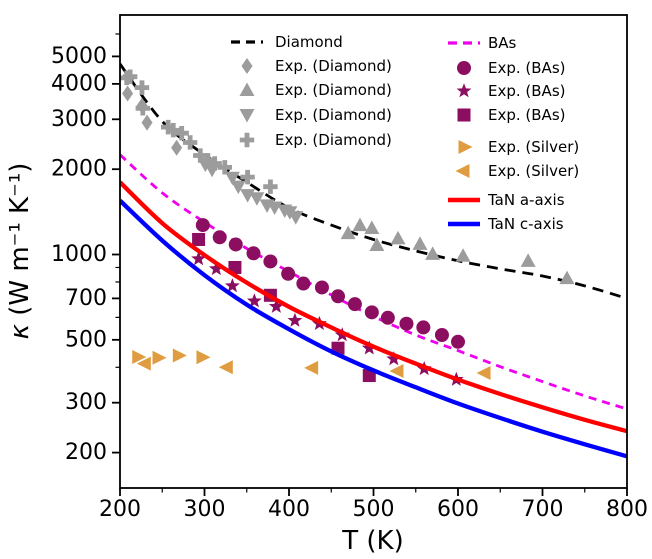 Image resolution: width=652 pixels, height=559 pixels. I want to click on legend-swatch-circle, so click(464, 68).